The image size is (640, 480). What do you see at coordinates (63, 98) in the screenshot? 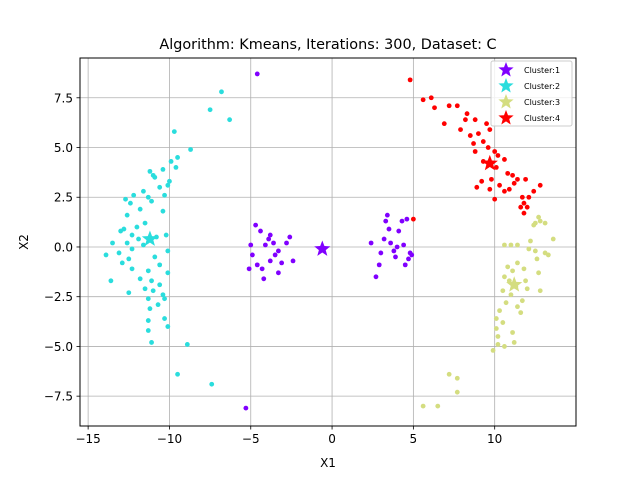
I see `y-tick-label: 7.5` at bounding box center [63, 98].